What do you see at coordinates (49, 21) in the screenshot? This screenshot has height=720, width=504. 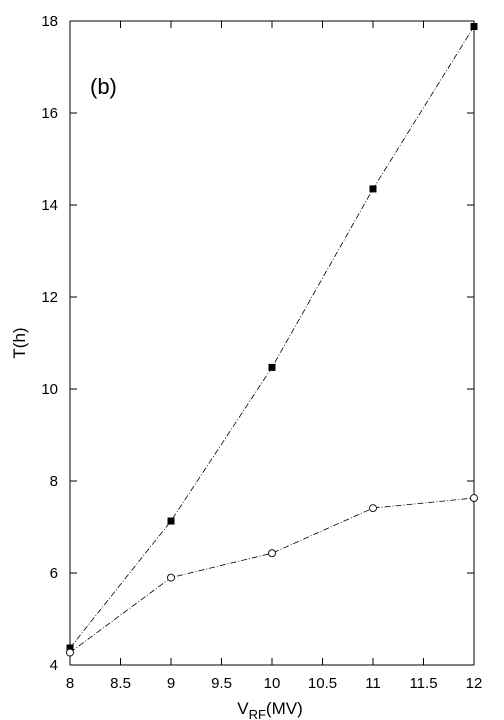 I see `y-tick-label: 18` at bounding box center [49, 21].